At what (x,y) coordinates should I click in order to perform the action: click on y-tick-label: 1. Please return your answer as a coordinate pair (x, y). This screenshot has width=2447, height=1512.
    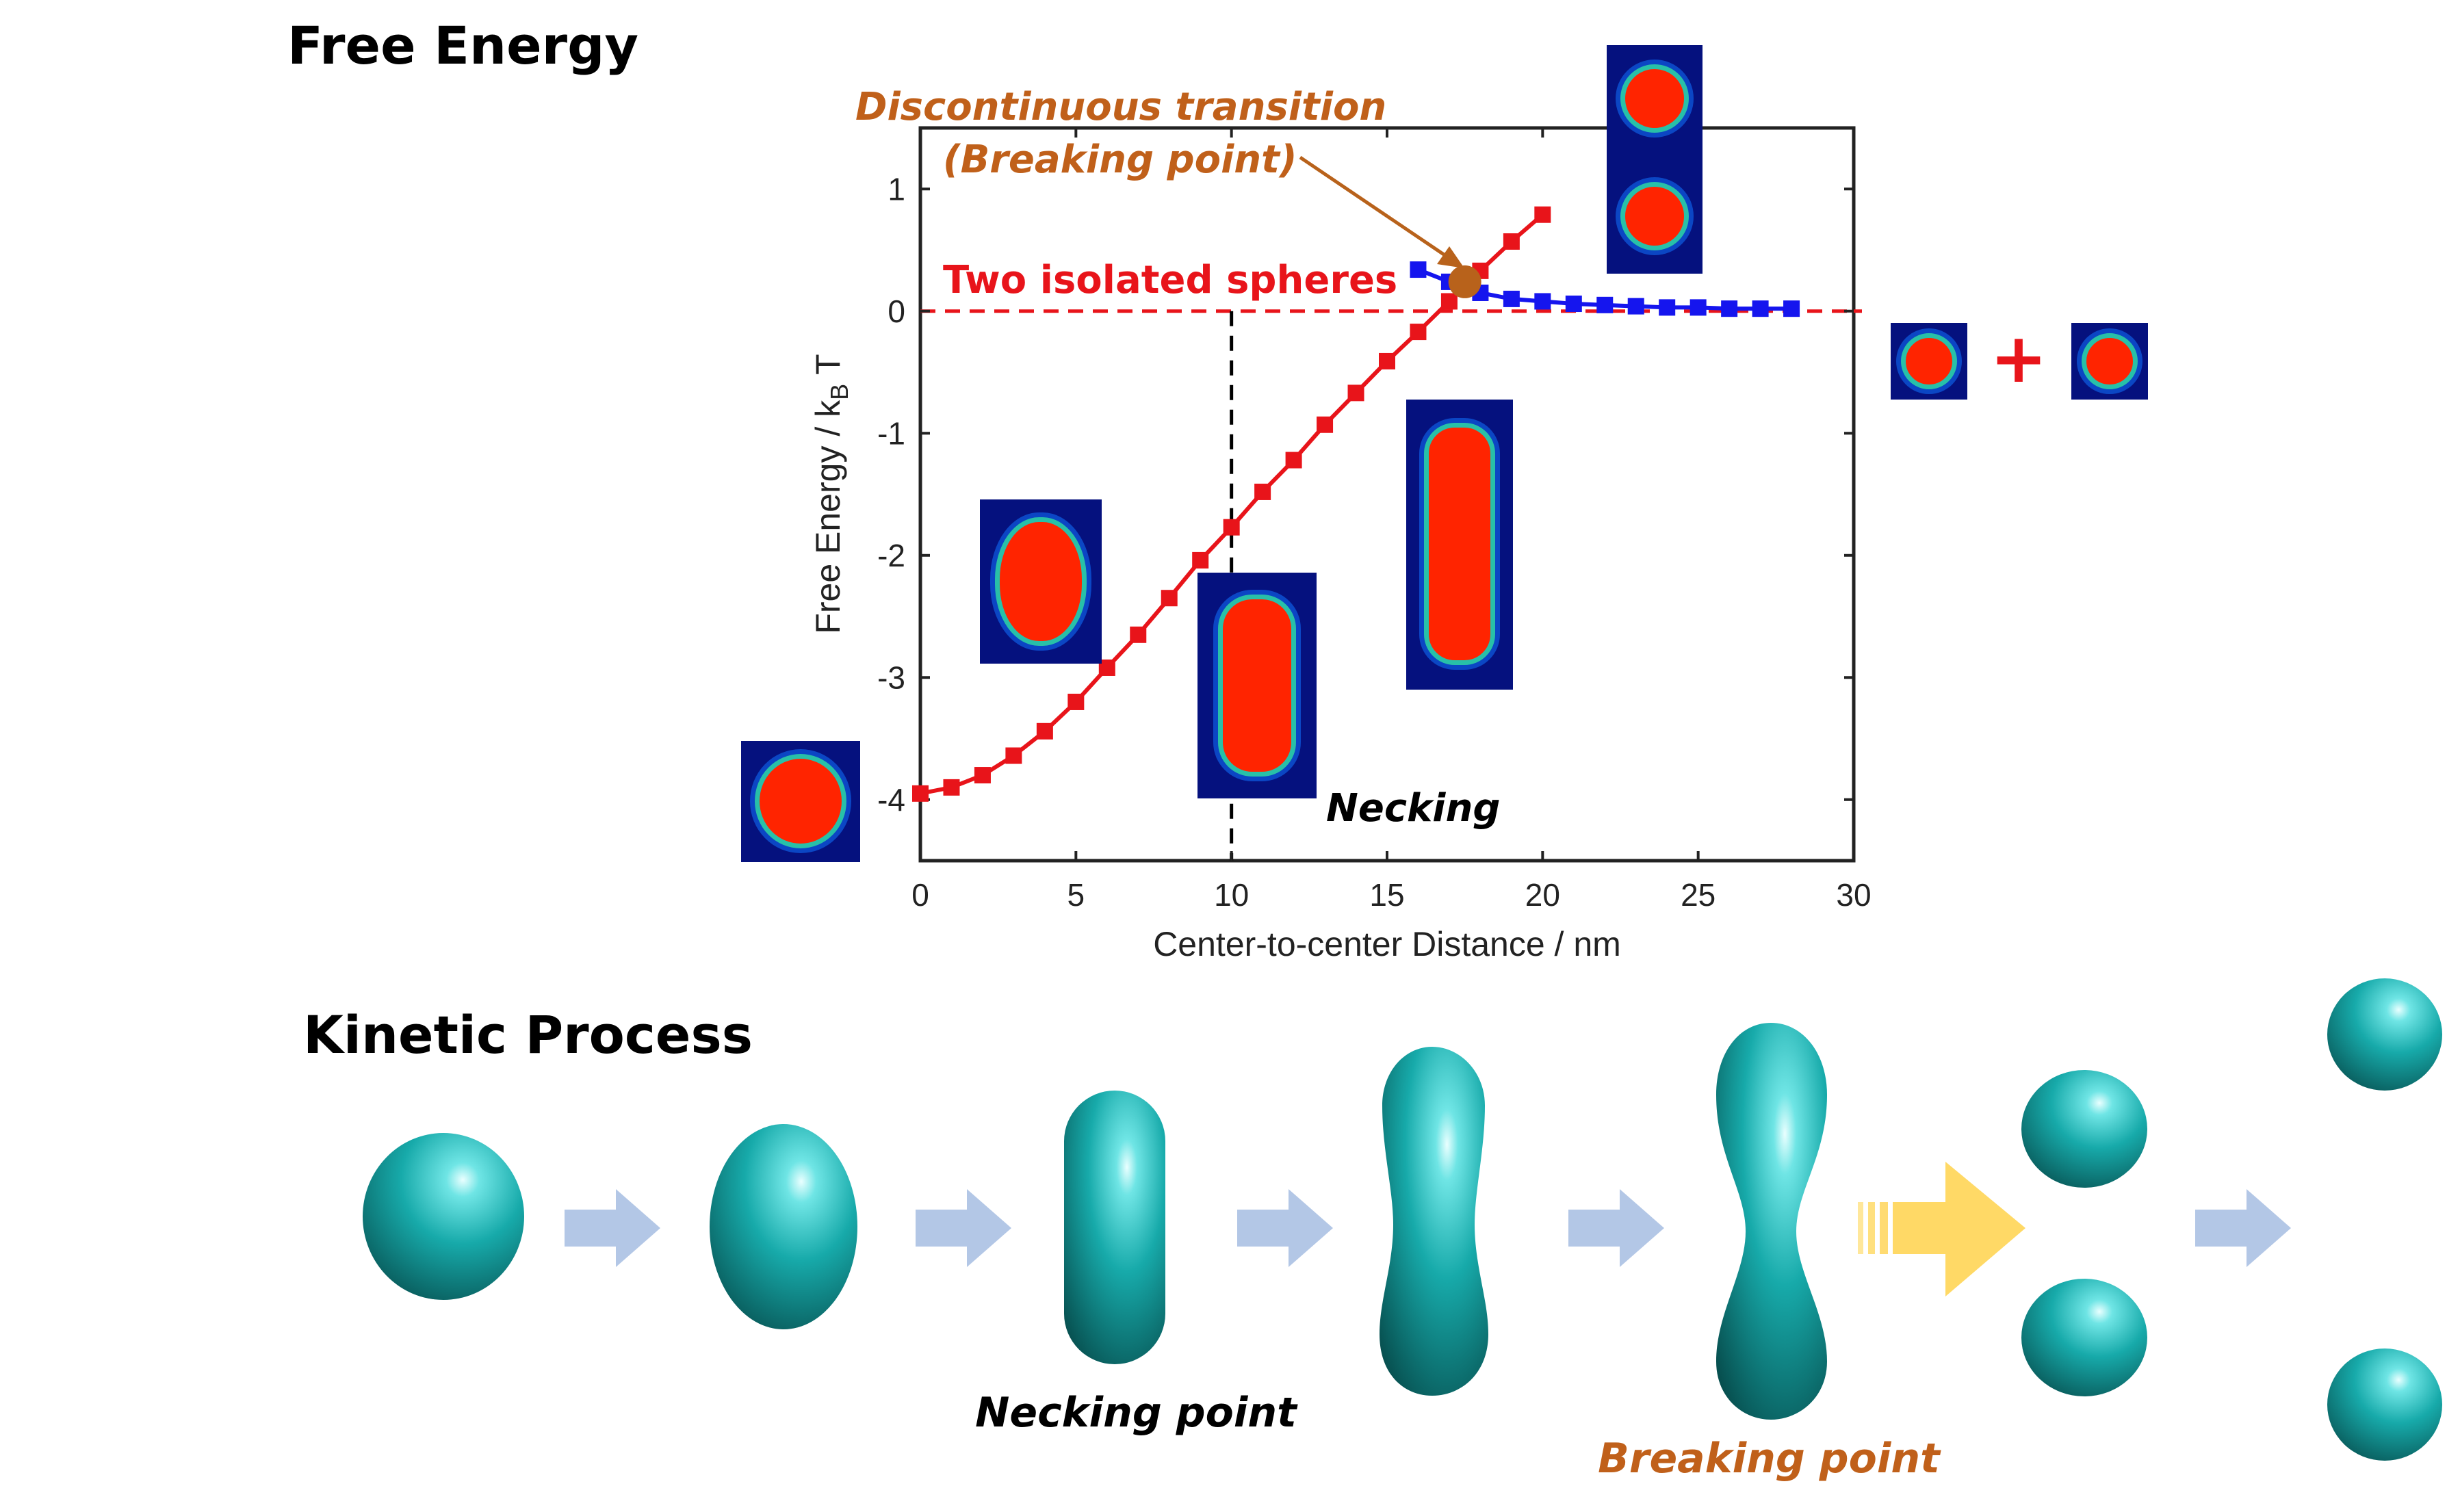
    Looking at the image, I should click on (896, 189).